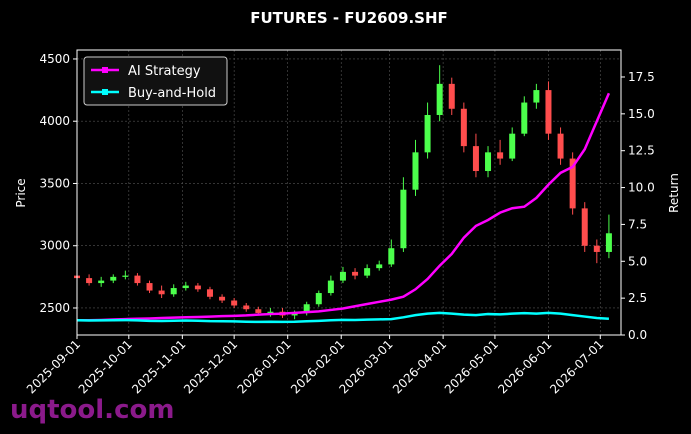 Image resolution: width=691 pixels, height=434 pixels. Describe the element at coordinates (641, 151) in the screenshot. I see `y2-tick-label: 12.5` at that location.